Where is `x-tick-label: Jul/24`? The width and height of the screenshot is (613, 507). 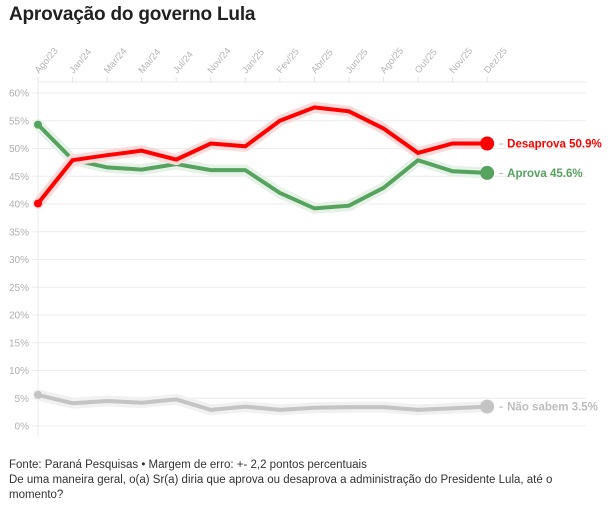
x-tick-label: Jul/24 is located at coordinates (183, 62).